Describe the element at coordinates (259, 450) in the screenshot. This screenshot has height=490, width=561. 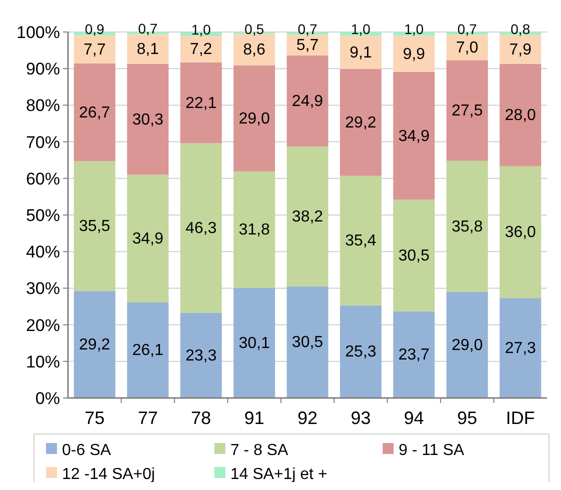
I see `legend-label: 7 - 8 SA` at that location.